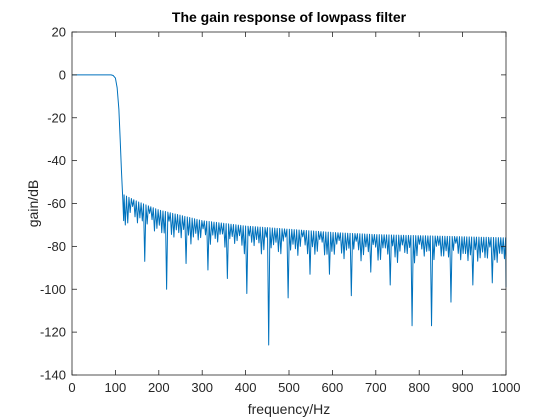 Image resolution: width=560 pixels, height=420 pixels. Describe the element at coordinates (56, 203) in the screenshot. I see `y-tick-label: -60` at that location.